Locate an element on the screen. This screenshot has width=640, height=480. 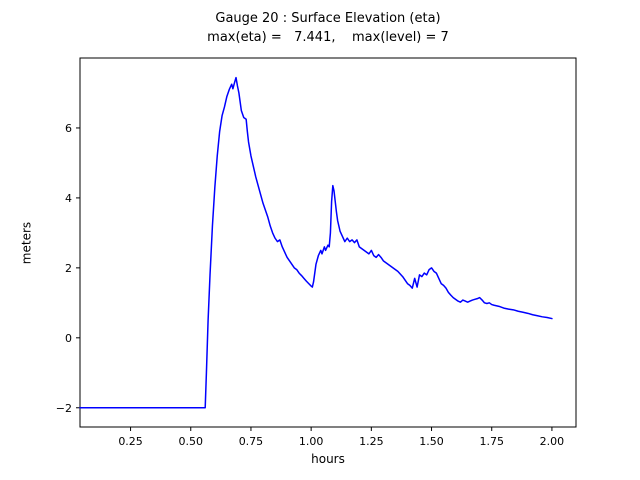
x-tick-label: 1.50 is located at coordinates (431, 441).